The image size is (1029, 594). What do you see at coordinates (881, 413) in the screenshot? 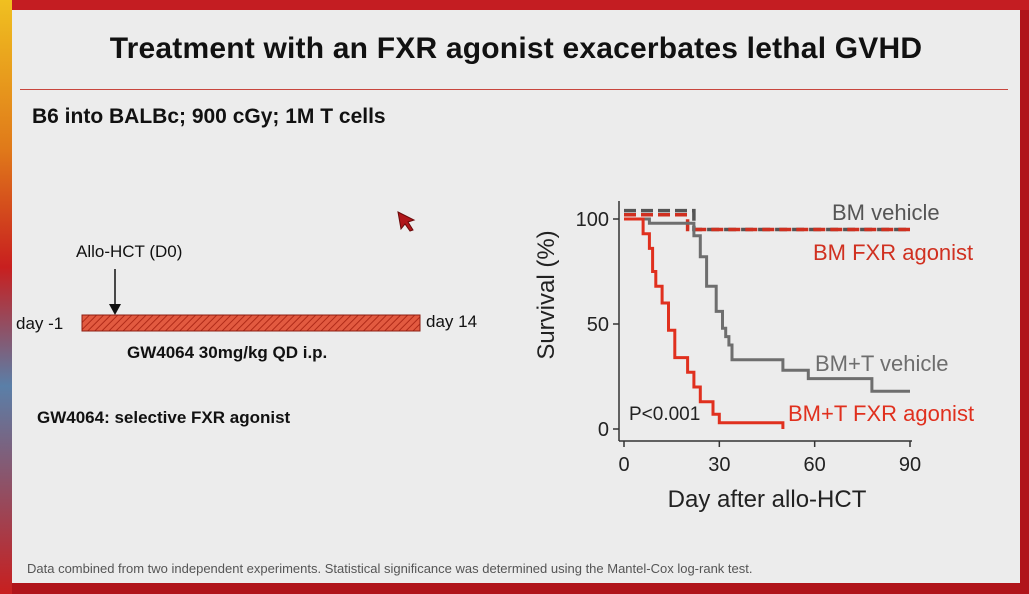
I see `series-label-bm-t-fxr-agonist: BM+T FXR agonist` at bounding box center [881, 413].